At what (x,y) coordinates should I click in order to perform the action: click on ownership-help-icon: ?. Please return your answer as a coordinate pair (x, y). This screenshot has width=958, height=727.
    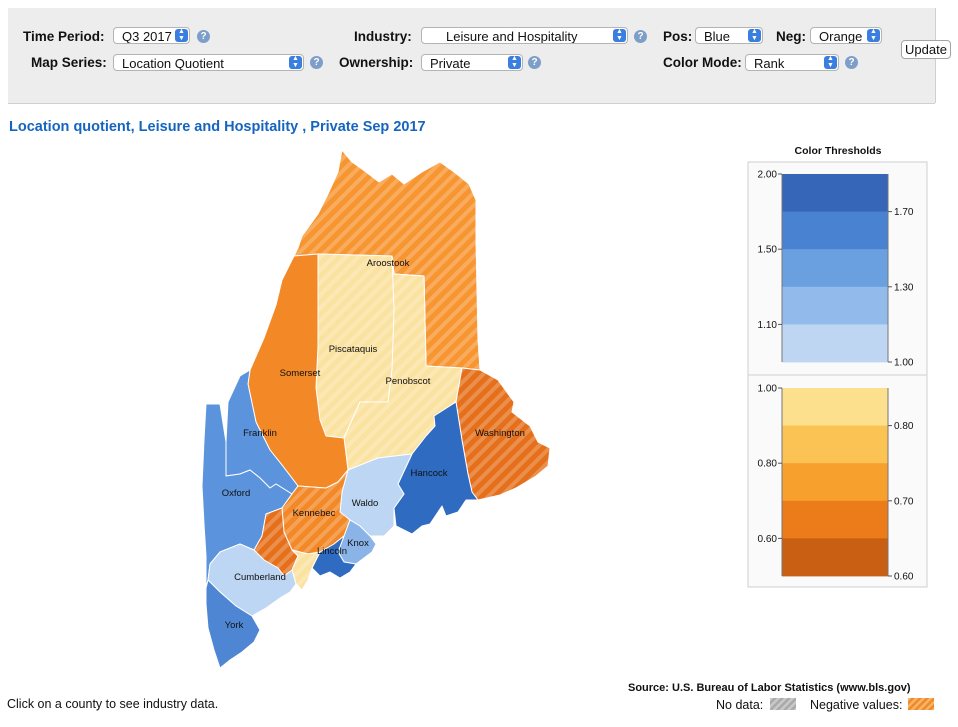
    Looking at the image, I should click on (534, 62).